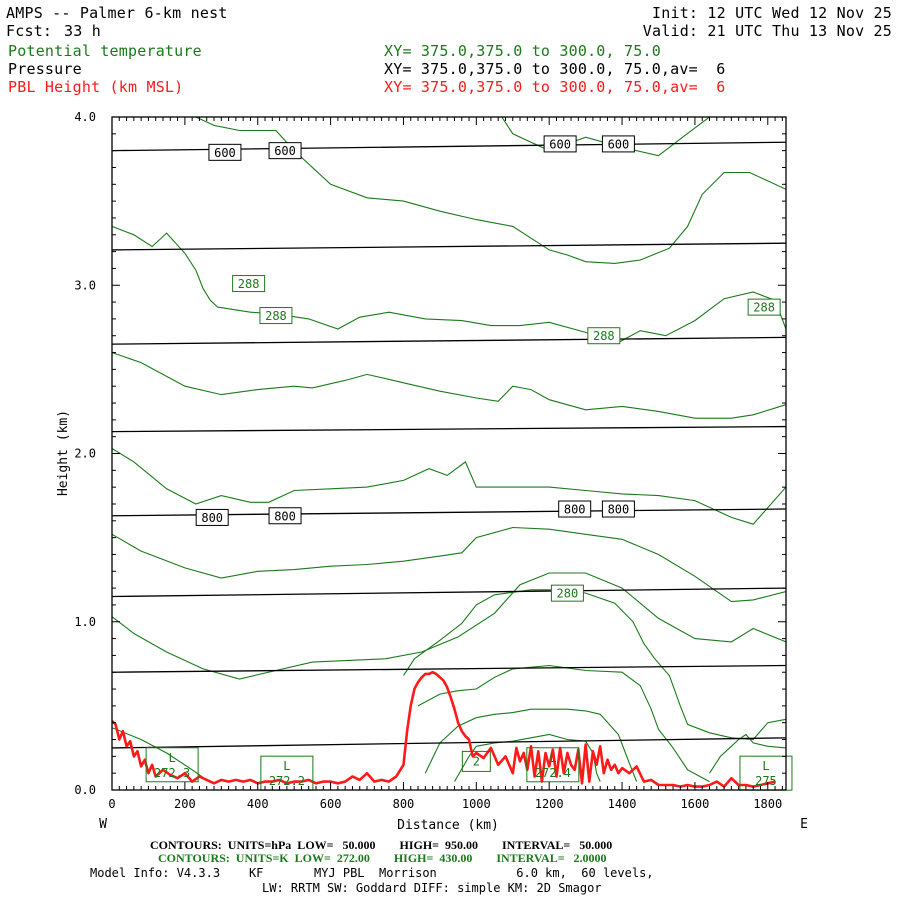 Image resolution: width=900 pixels, height=900 pixels. I want to click on low-marker-value: 275, so click(766, 781).